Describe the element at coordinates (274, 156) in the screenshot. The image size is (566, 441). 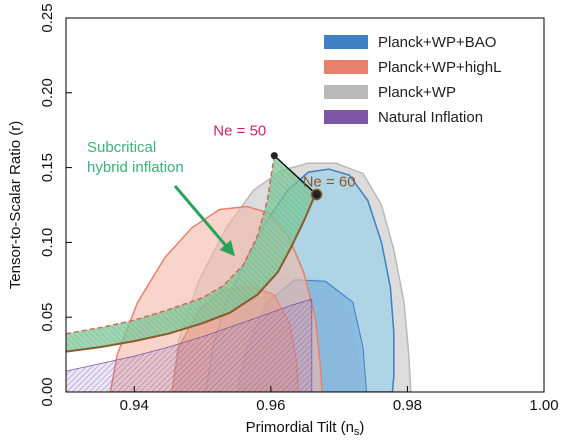
I see `ne-50-point` at that location.